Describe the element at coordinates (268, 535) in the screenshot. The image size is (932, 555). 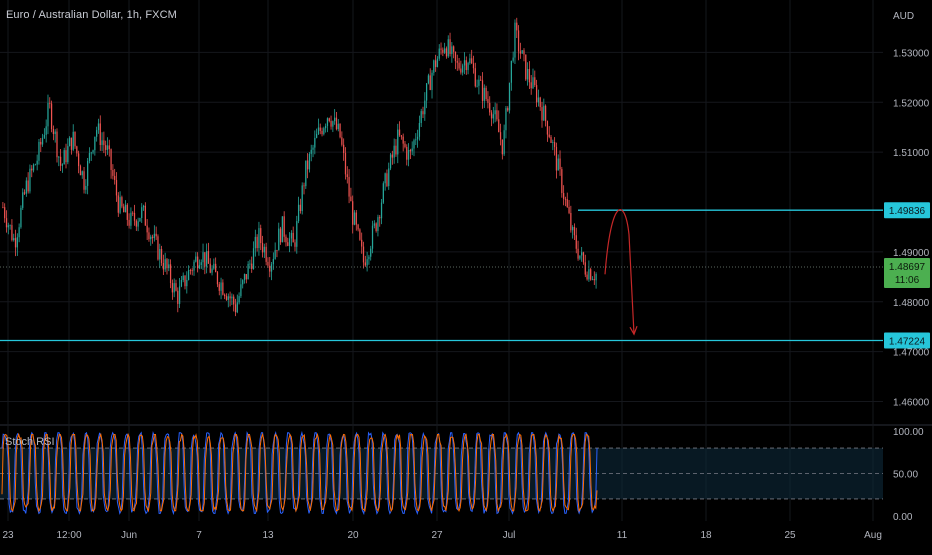
I see `x-tick-label: 13` at that location.